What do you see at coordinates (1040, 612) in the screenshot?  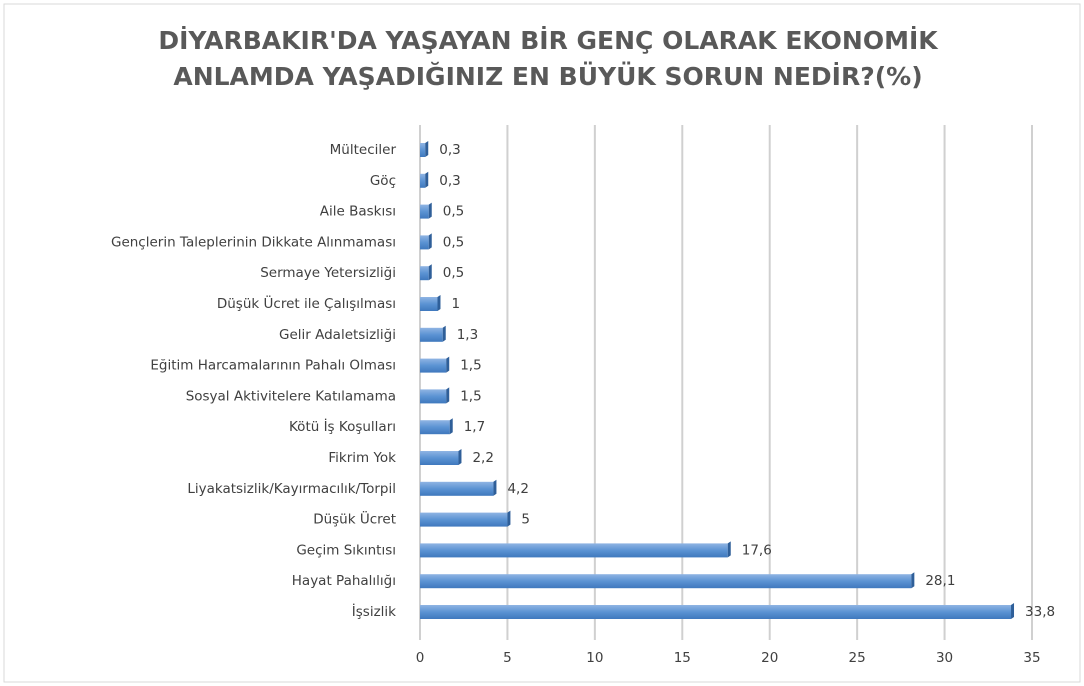 I see `value-label: 33,8` at bounding box center [1040, 612].